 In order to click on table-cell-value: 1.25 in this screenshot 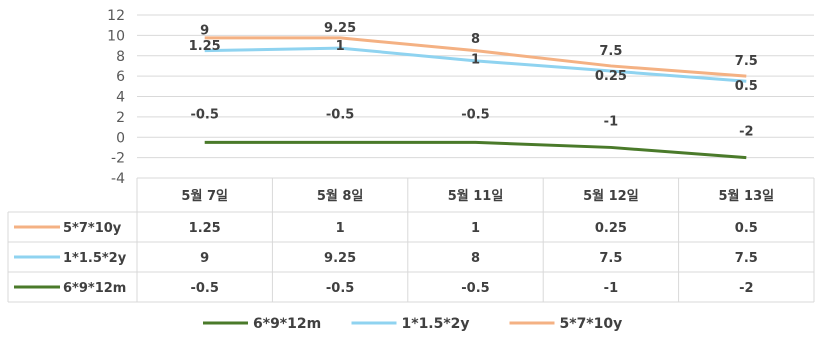, I will do `click(205, 228)`.